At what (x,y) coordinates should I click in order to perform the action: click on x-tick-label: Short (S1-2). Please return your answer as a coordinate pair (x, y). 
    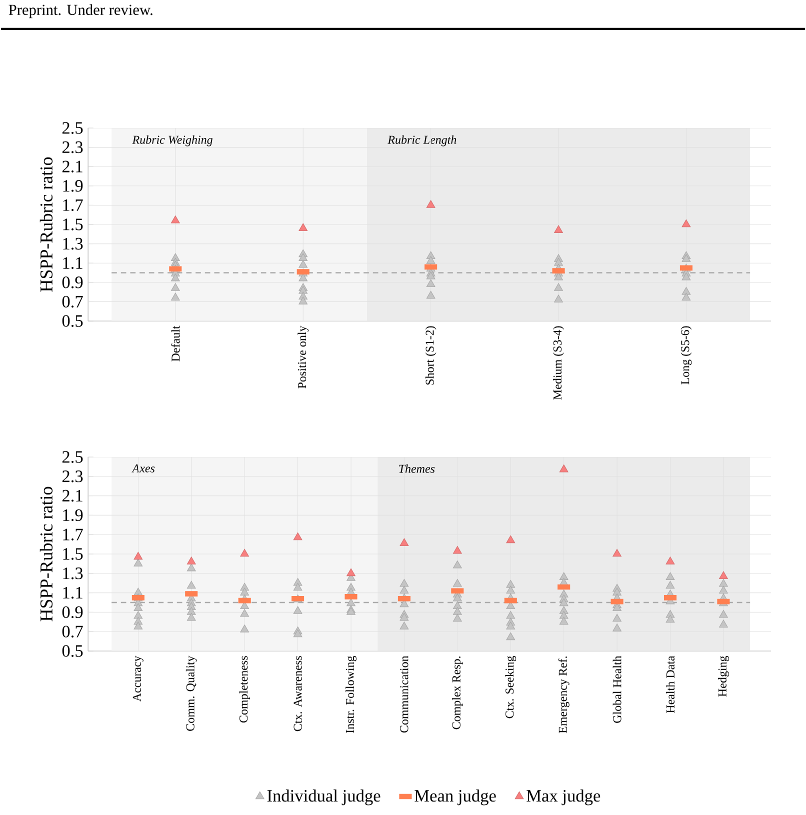
    Looking at the image, I should click on (430, 355).